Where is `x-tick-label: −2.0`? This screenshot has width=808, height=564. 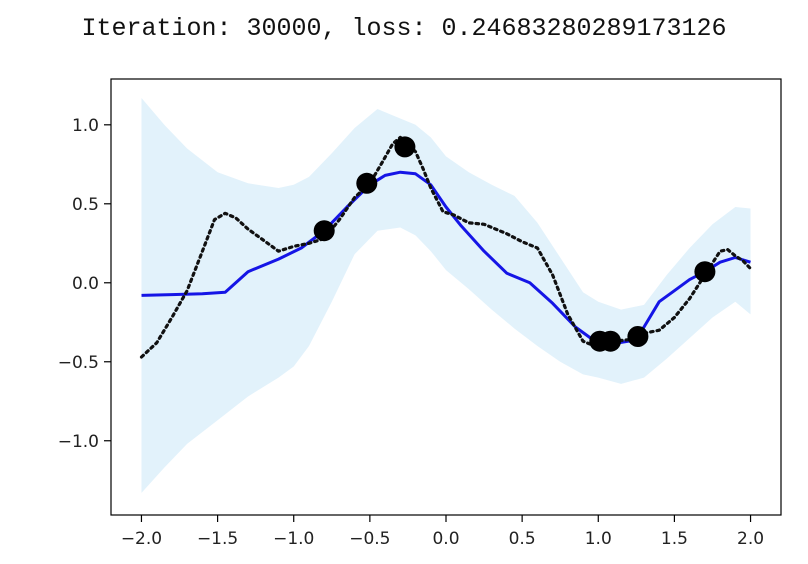 x-tick-label: −2.0 is located at coordinates (141, 539).